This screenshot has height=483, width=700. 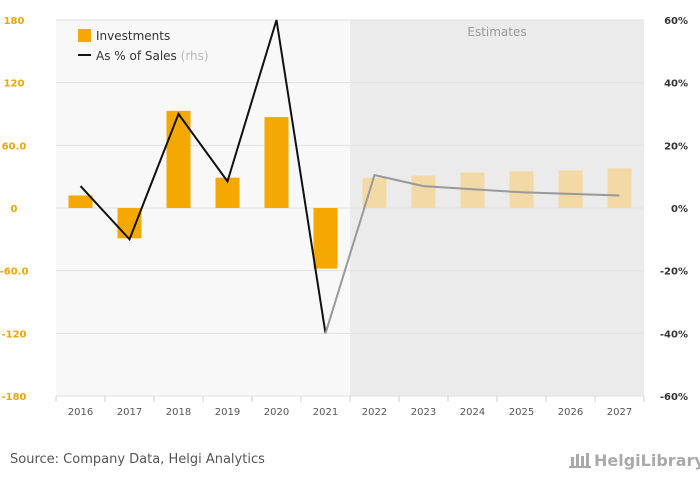 What do you see at coordinates (674, 334) in the screenshot?
I see `y-right-tick-label: -40%` at bounding box center [674, 334].